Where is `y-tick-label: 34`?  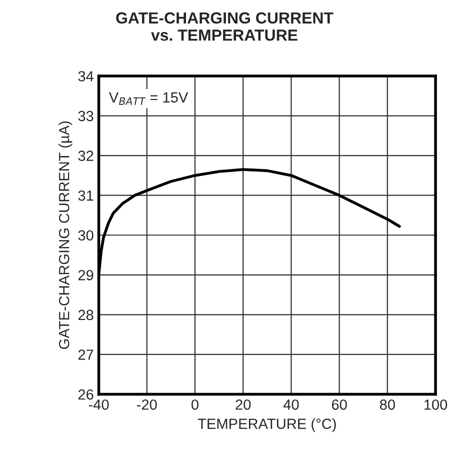 y-tick-label: 34 is located at coordinates (86, 76).